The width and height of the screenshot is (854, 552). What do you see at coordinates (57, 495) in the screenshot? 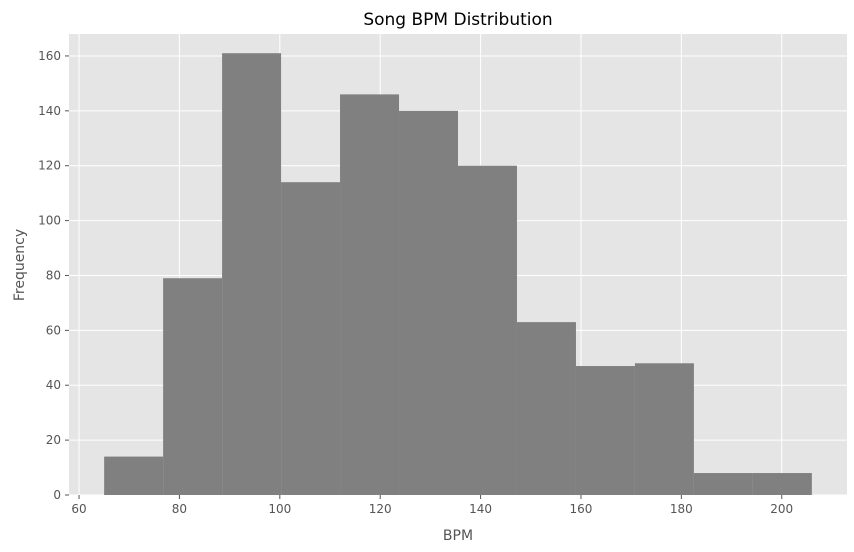
I see `y-tick-label: 0` at bounding box center [57, 495].